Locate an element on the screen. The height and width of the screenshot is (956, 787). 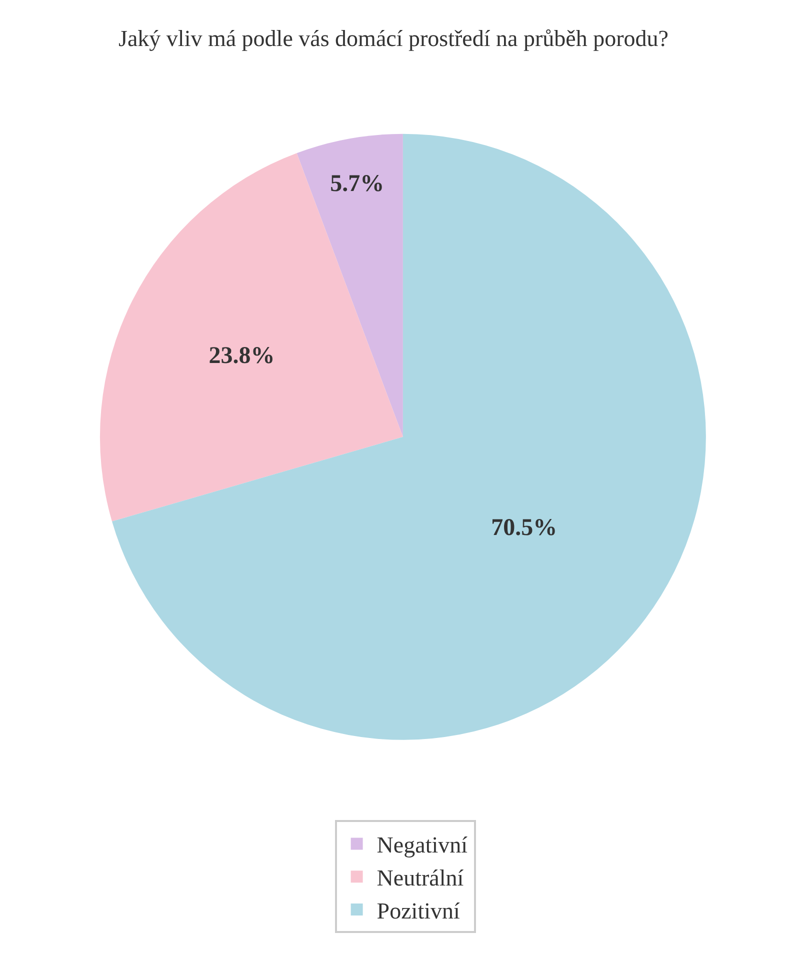
data-label: 5.7% is located at coordinates (357, 183).